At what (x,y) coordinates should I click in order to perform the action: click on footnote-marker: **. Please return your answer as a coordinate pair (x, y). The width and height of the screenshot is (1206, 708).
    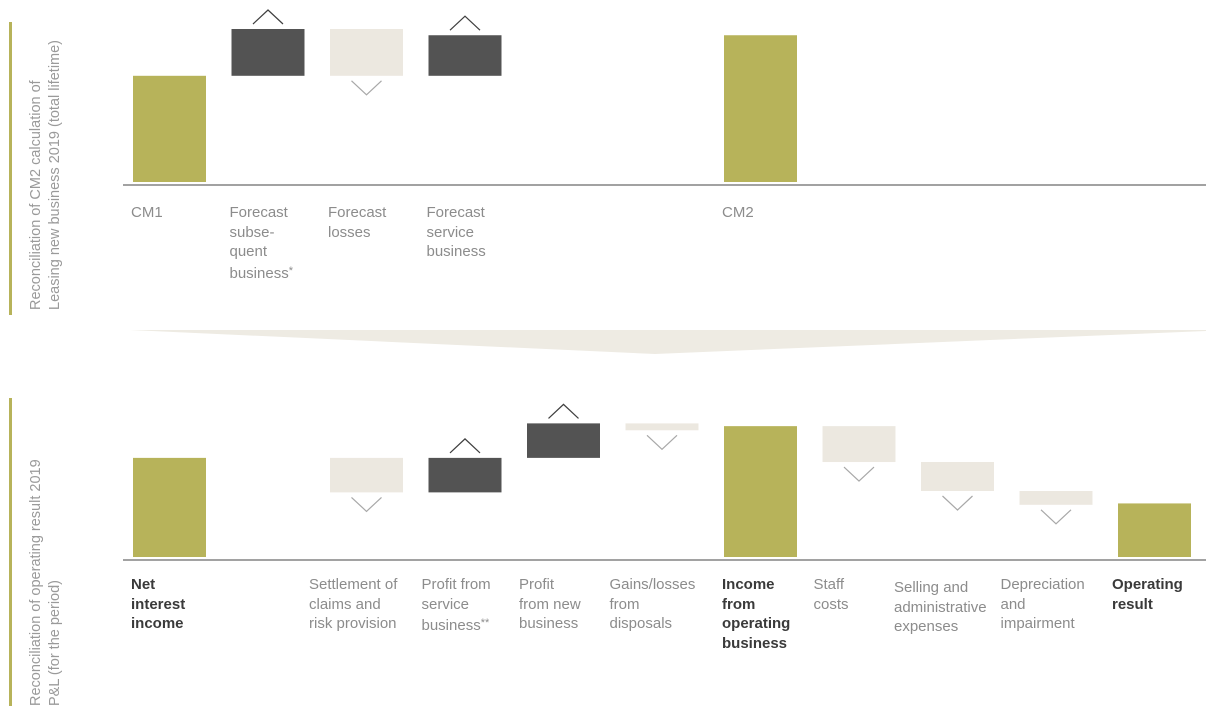
    Looking at the image, I should click on (485, 623).